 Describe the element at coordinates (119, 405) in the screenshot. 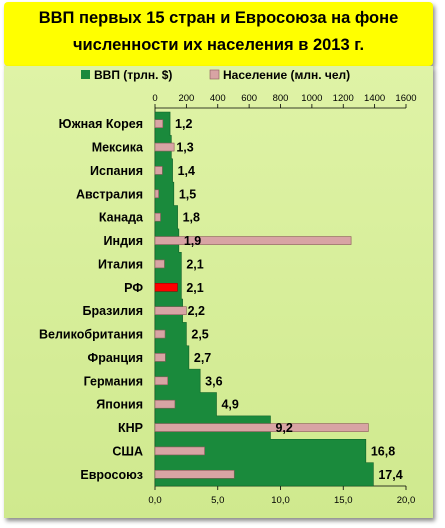

I see `category-label: Япония` at that location.